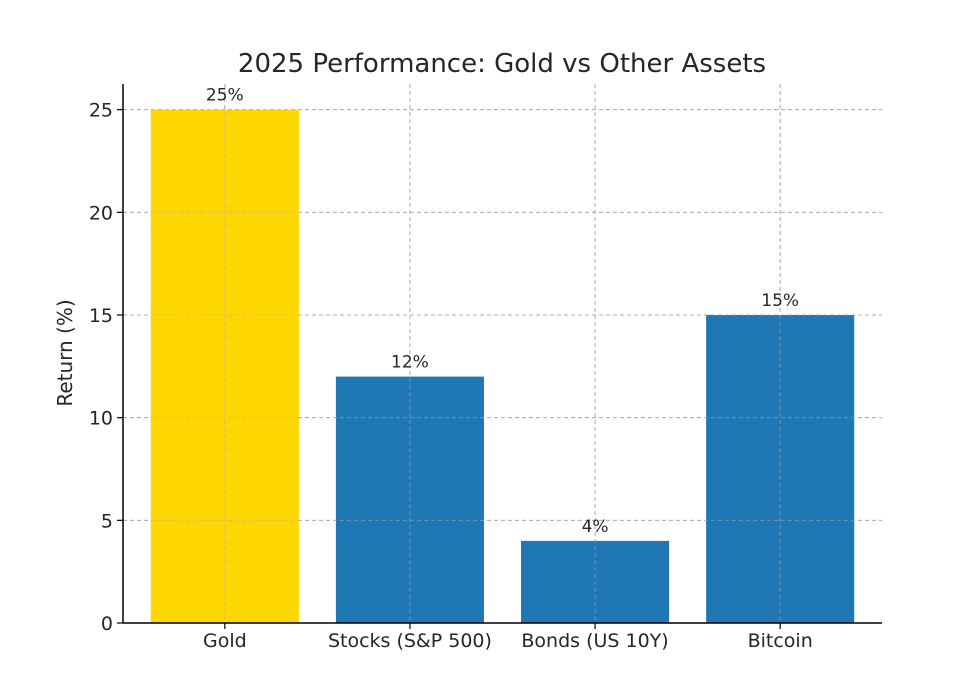 The image size is (980, 700). Describe the element at coordinates (107, 624) in the screenshot. I see `y-tick-label: 0` at that location.